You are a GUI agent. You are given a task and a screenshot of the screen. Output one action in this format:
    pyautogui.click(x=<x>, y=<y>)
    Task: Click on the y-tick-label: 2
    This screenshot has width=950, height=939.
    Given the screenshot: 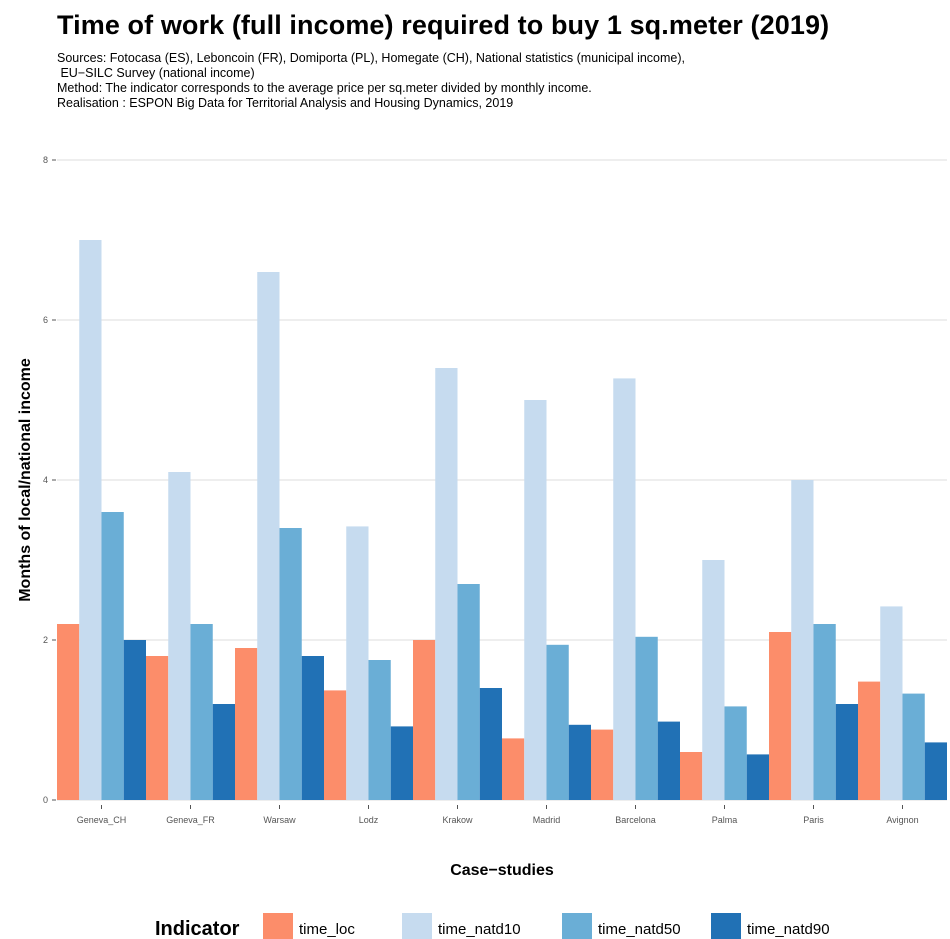 What is the action you would take?
    pyautogui.click(x=45, y=640)
    